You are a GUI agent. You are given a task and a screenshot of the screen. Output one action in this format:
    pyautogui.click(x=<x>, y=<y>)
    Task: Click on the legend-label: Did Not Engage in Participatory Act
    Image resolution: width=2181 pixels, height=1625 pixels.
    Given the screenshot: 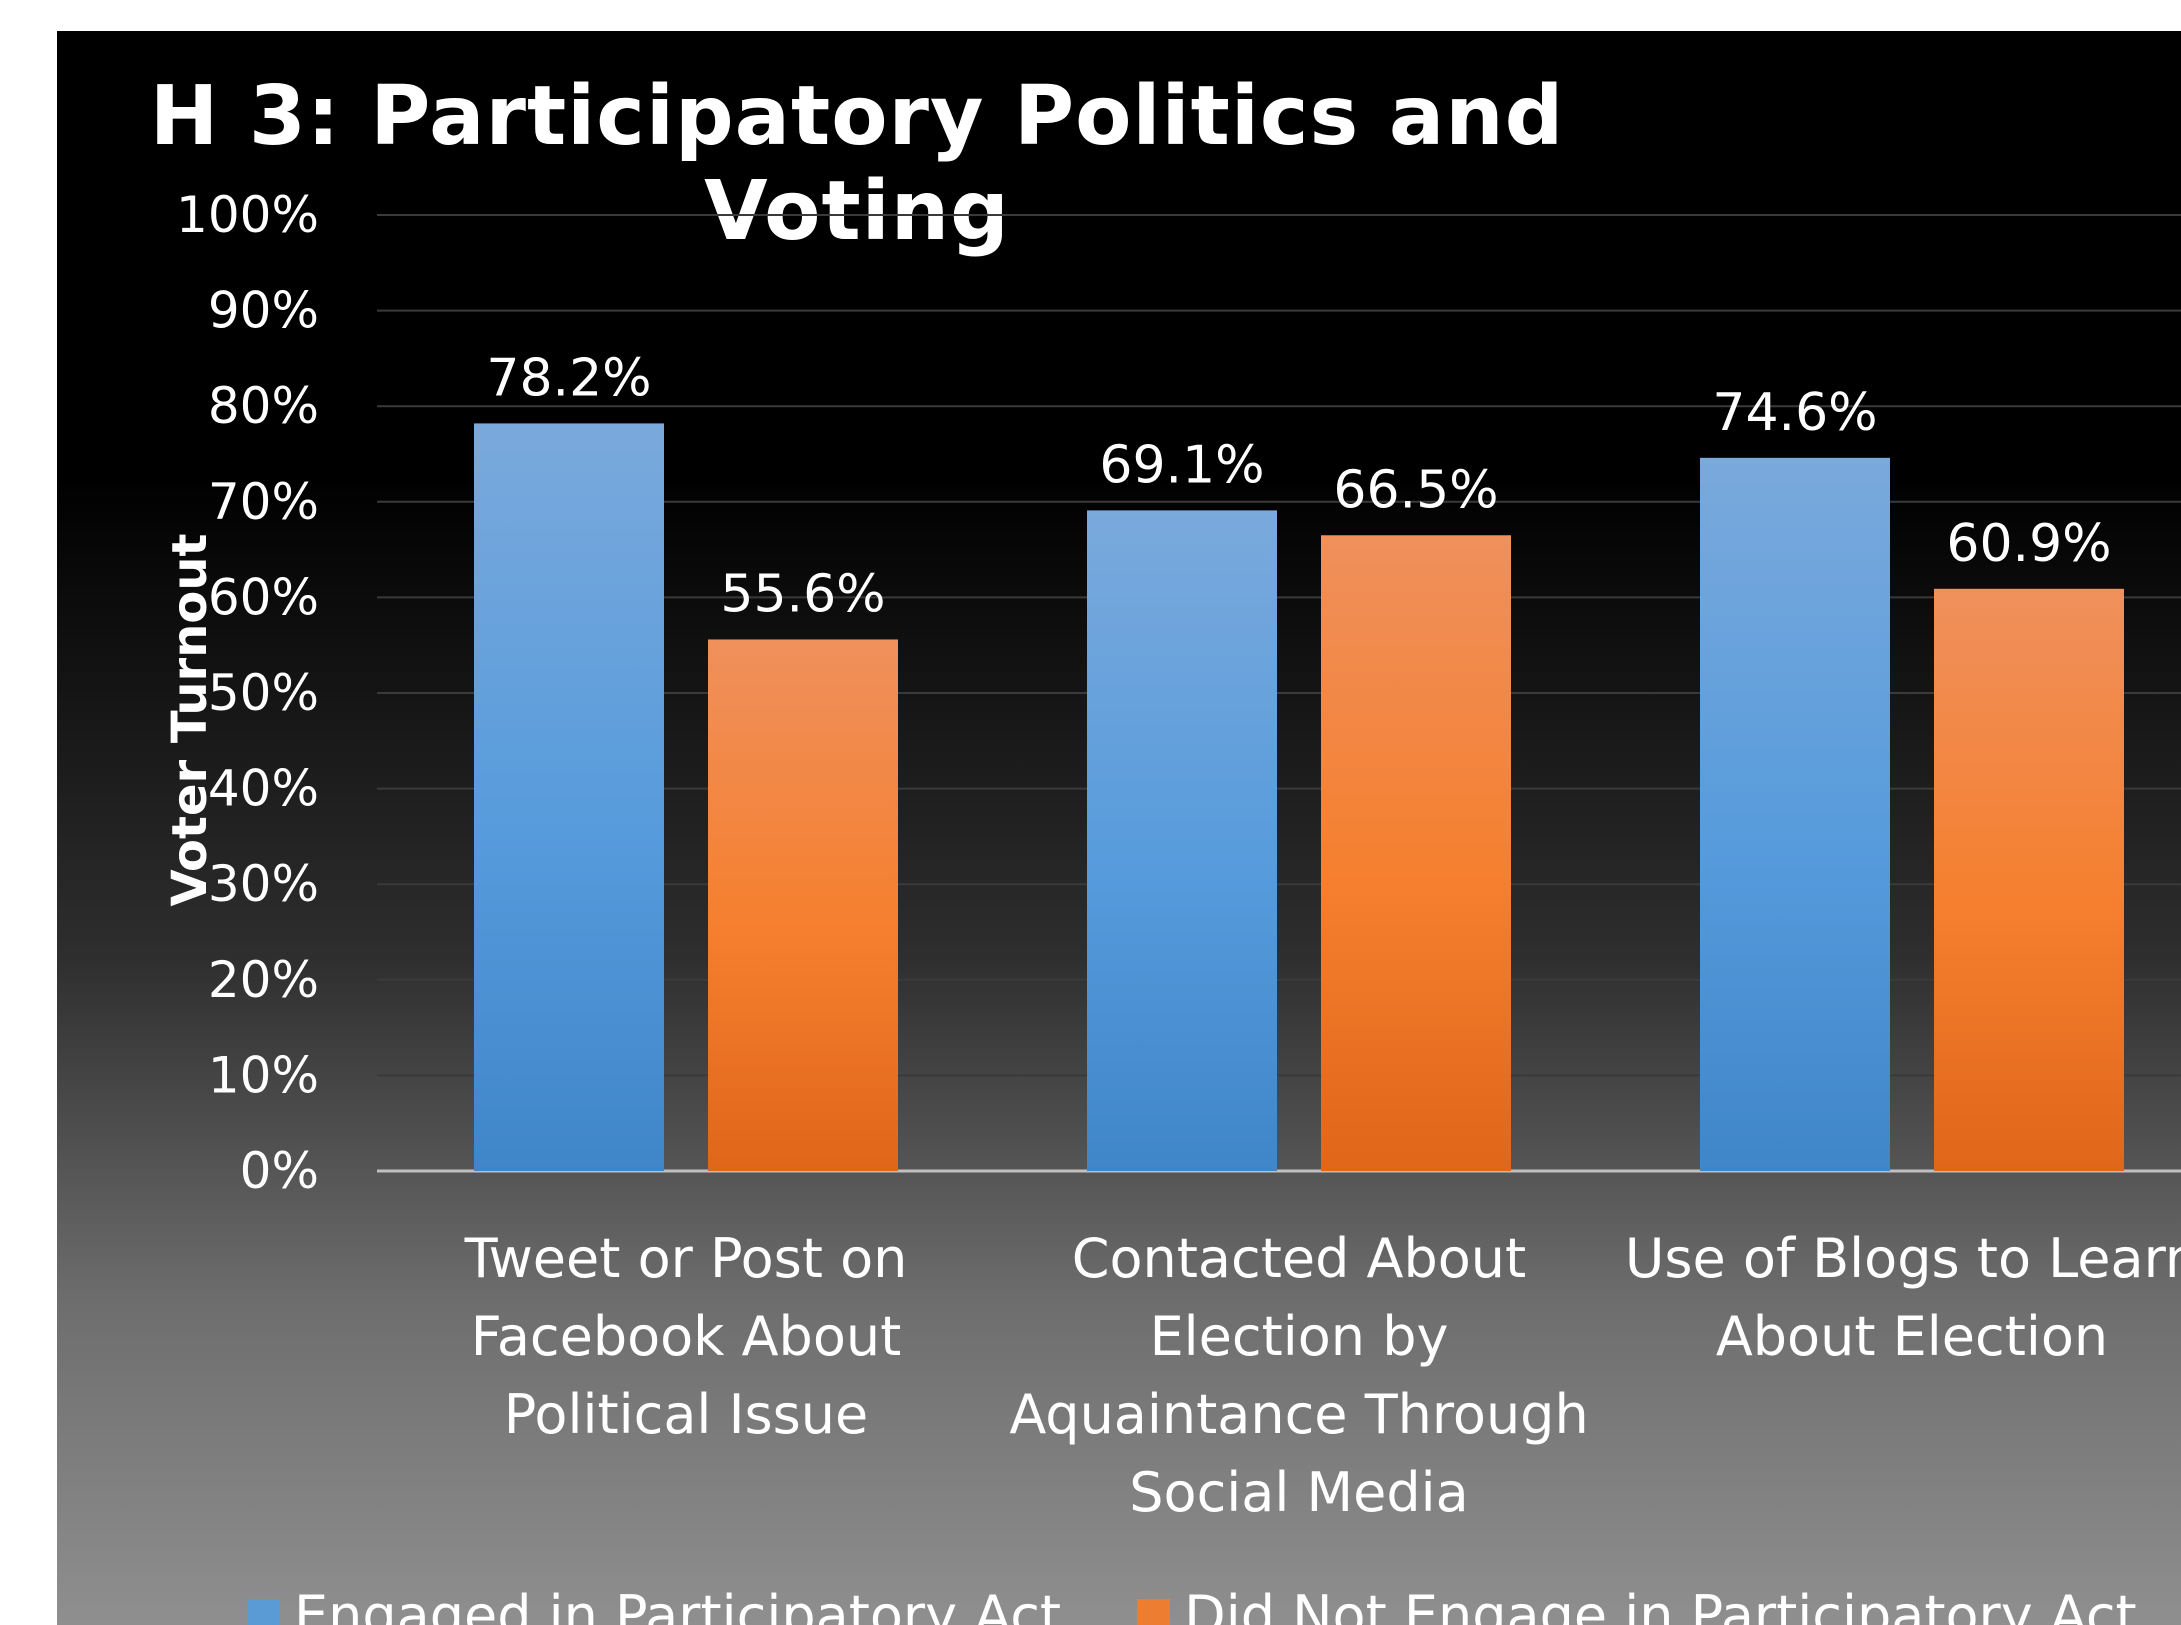 What is the action you would take?
    pyautogui.click(x=1660, y=1604)
    